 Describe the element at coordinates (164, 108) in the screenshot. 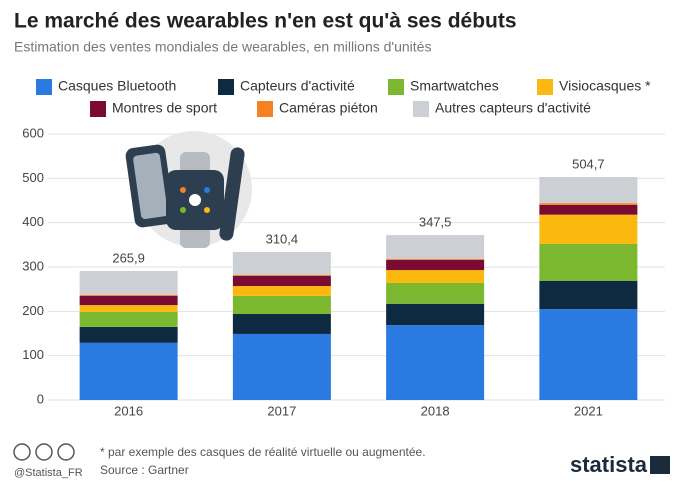

I see `legend-label: Montres de sport` at that location.